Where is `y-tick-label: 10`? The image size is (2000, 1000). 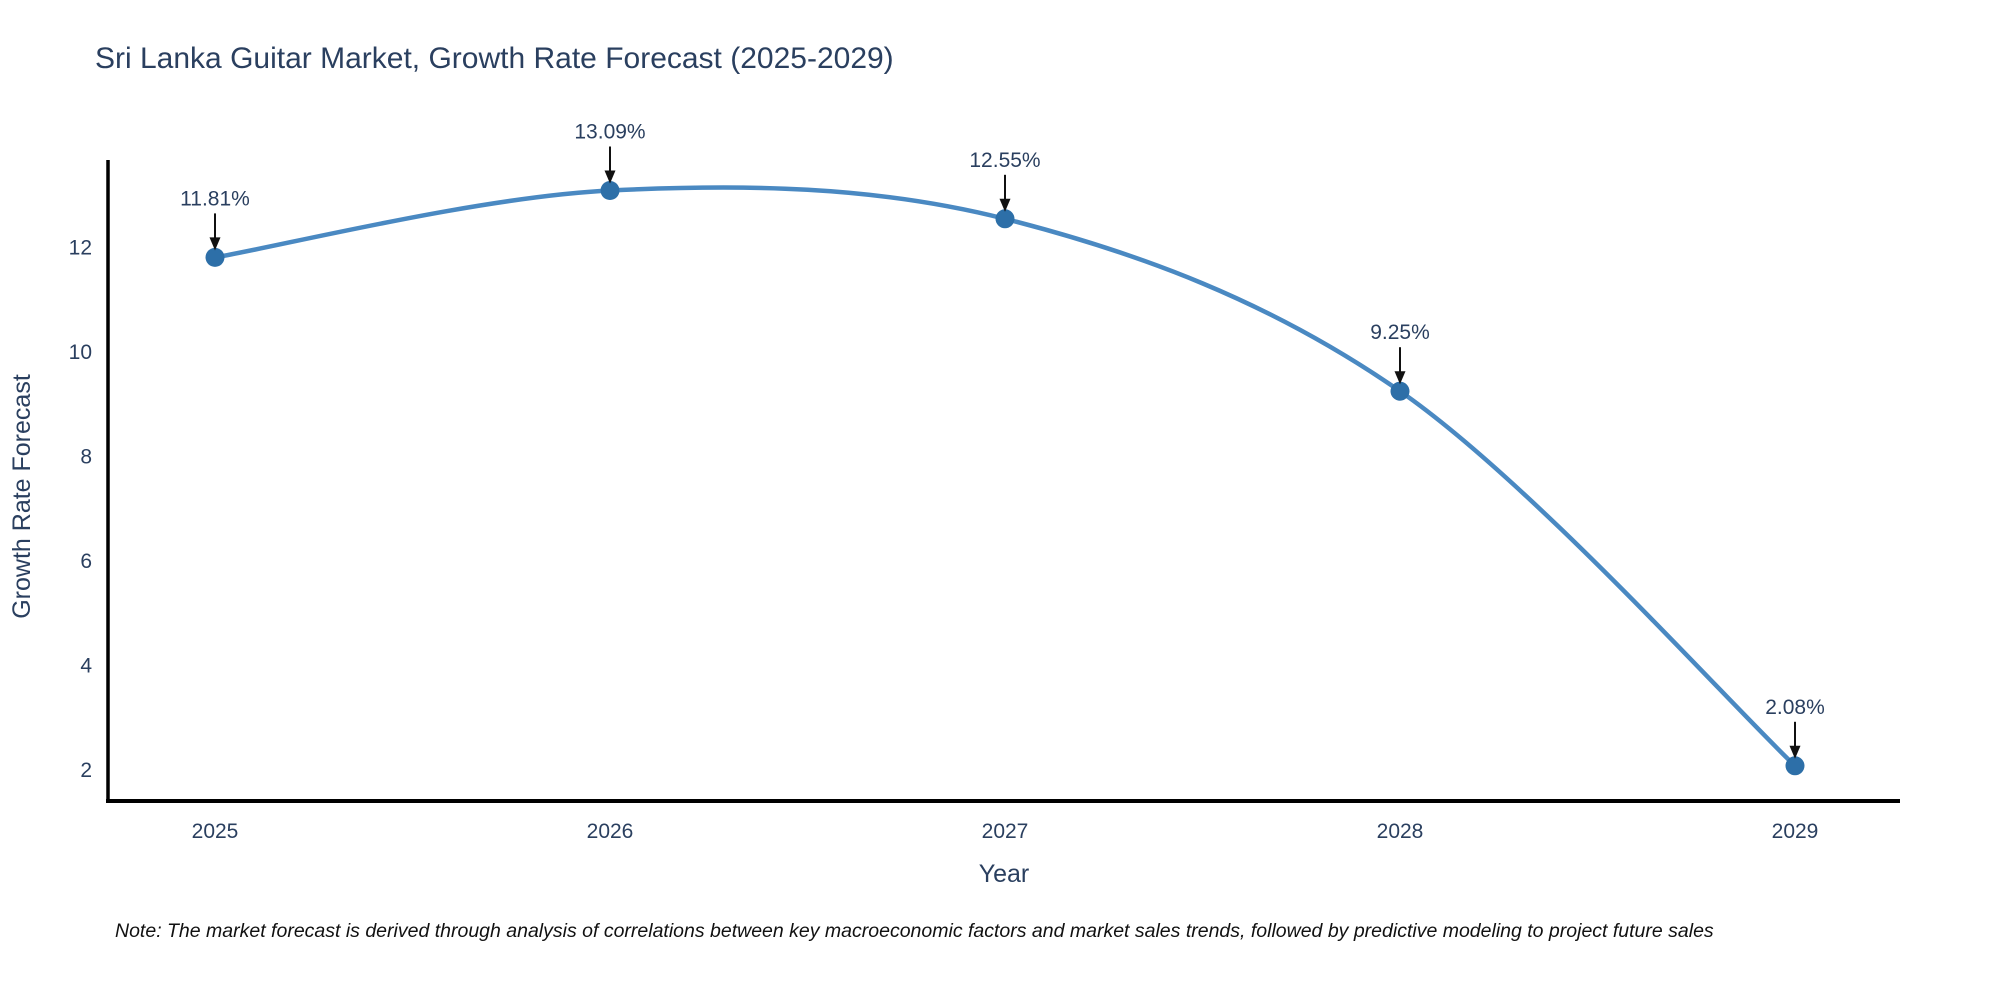 y-tick-label: 10 is located at coordinates (80, 352).